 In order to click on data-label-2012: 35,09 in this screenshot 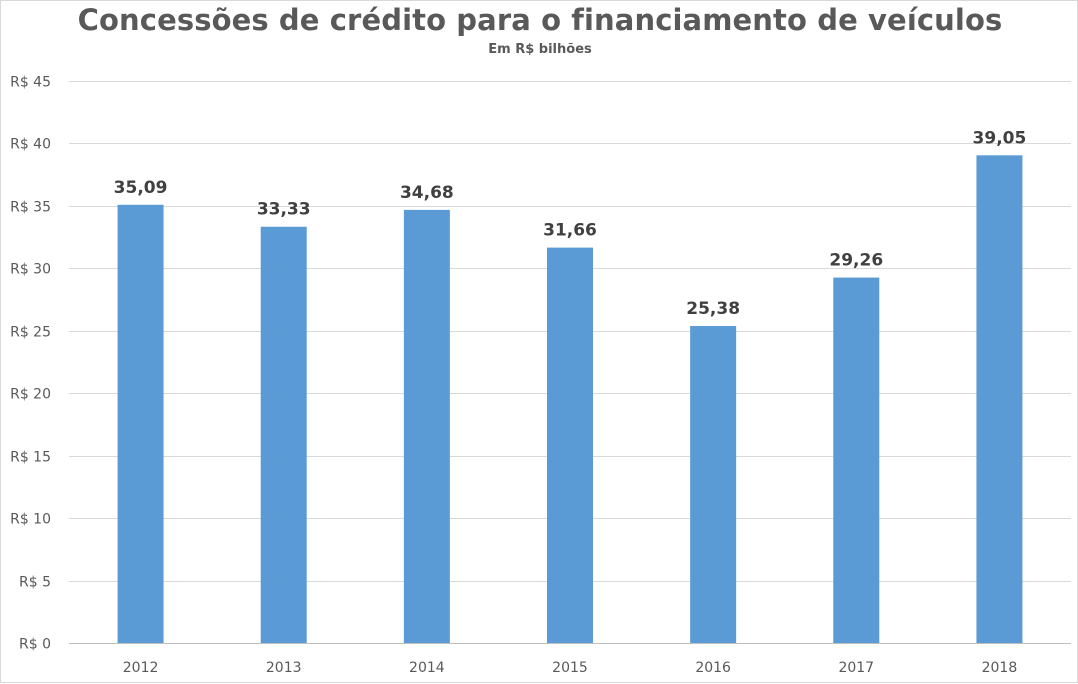, I will do `click(141, 188)`.